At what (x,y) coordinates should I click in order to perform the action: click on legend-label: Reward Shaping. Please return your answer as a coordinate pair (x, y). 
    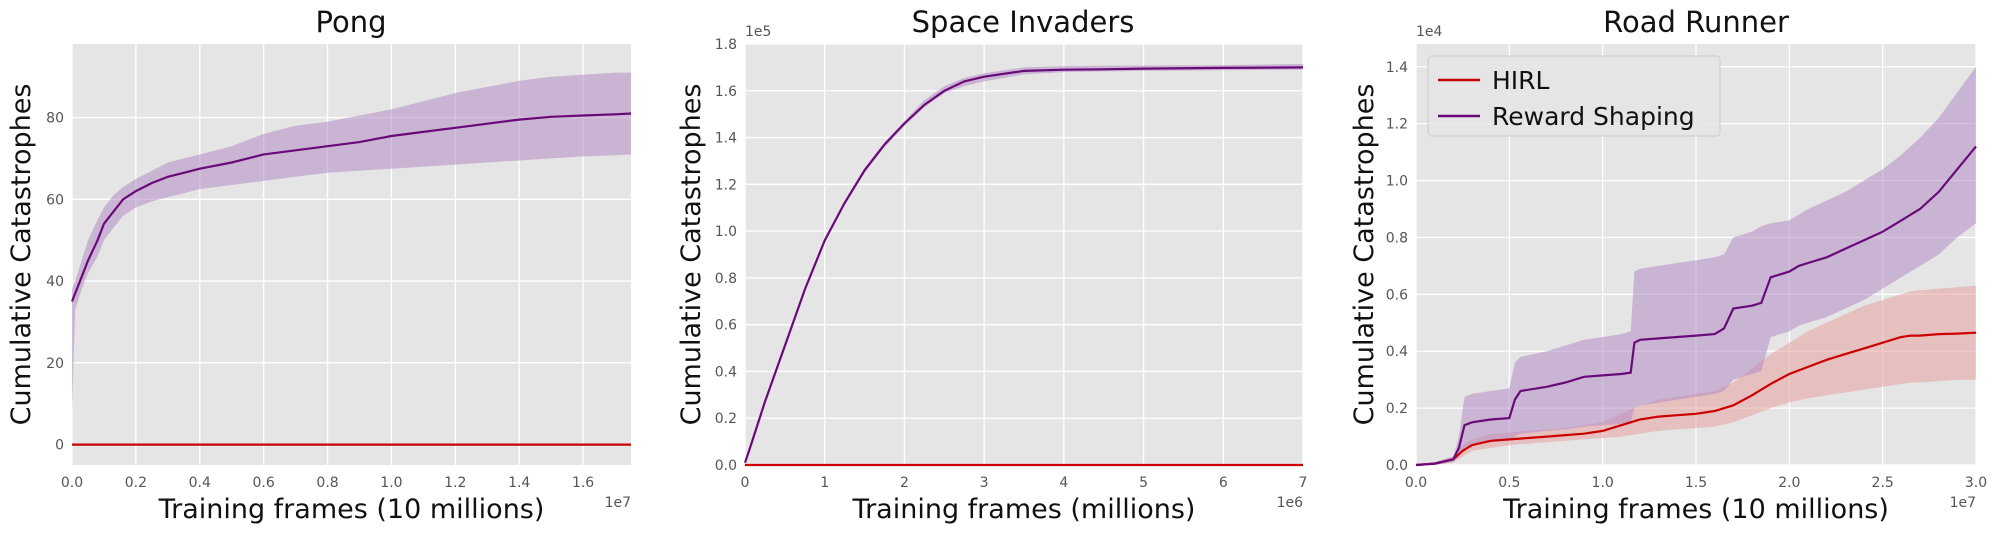
    Looking at the image, I should click on (1593, 116).